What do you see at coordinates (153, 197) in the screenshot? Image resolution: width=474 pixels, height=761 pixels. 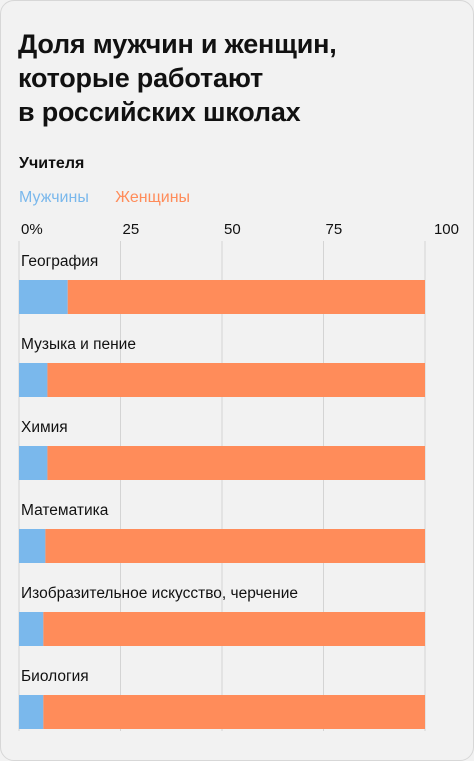 I see `legend-women: Женщины` at bounding box center [153, 197].